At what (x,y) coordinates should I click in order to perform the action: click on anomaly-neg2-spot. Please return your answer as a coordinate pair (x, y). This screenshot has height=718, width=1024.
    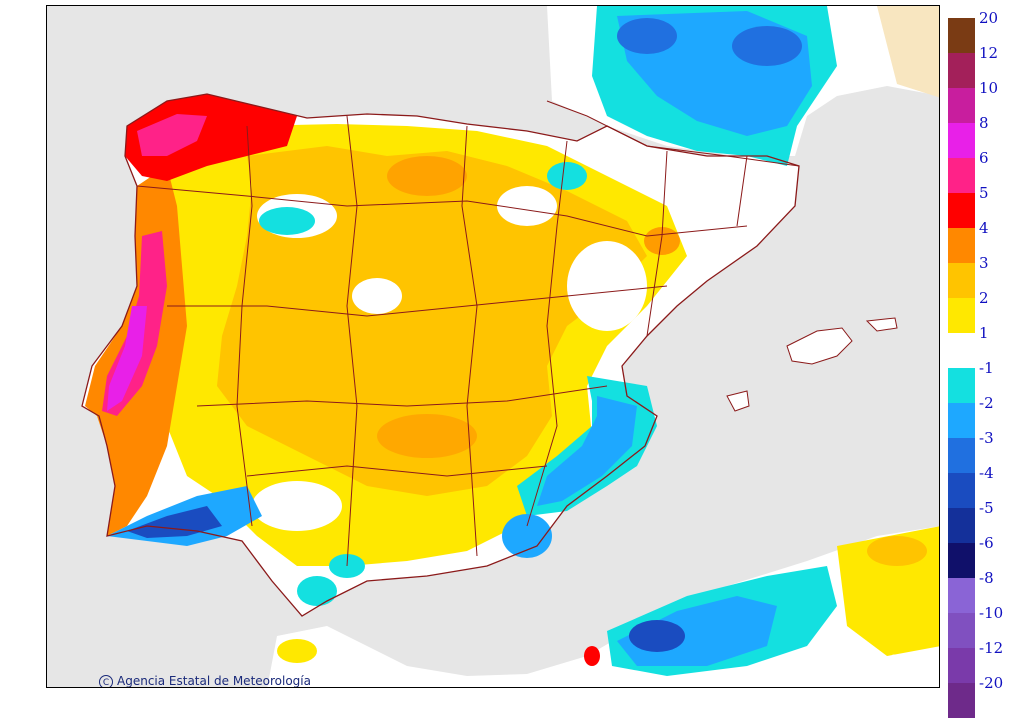
    Looking at the image, I should click on (527, 536).